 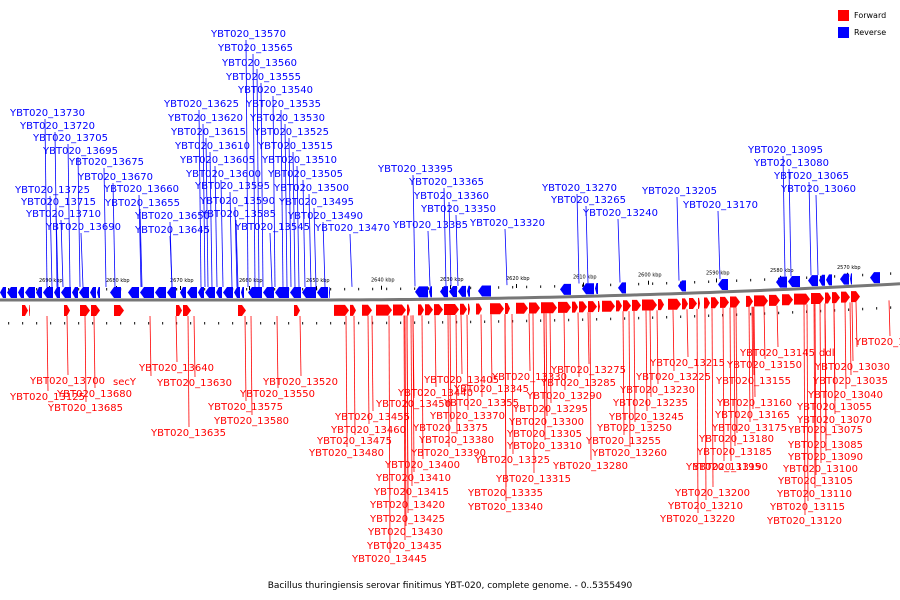 I want to click on forward-gene-label: YBT020_13700, so click(x=67, y=381).